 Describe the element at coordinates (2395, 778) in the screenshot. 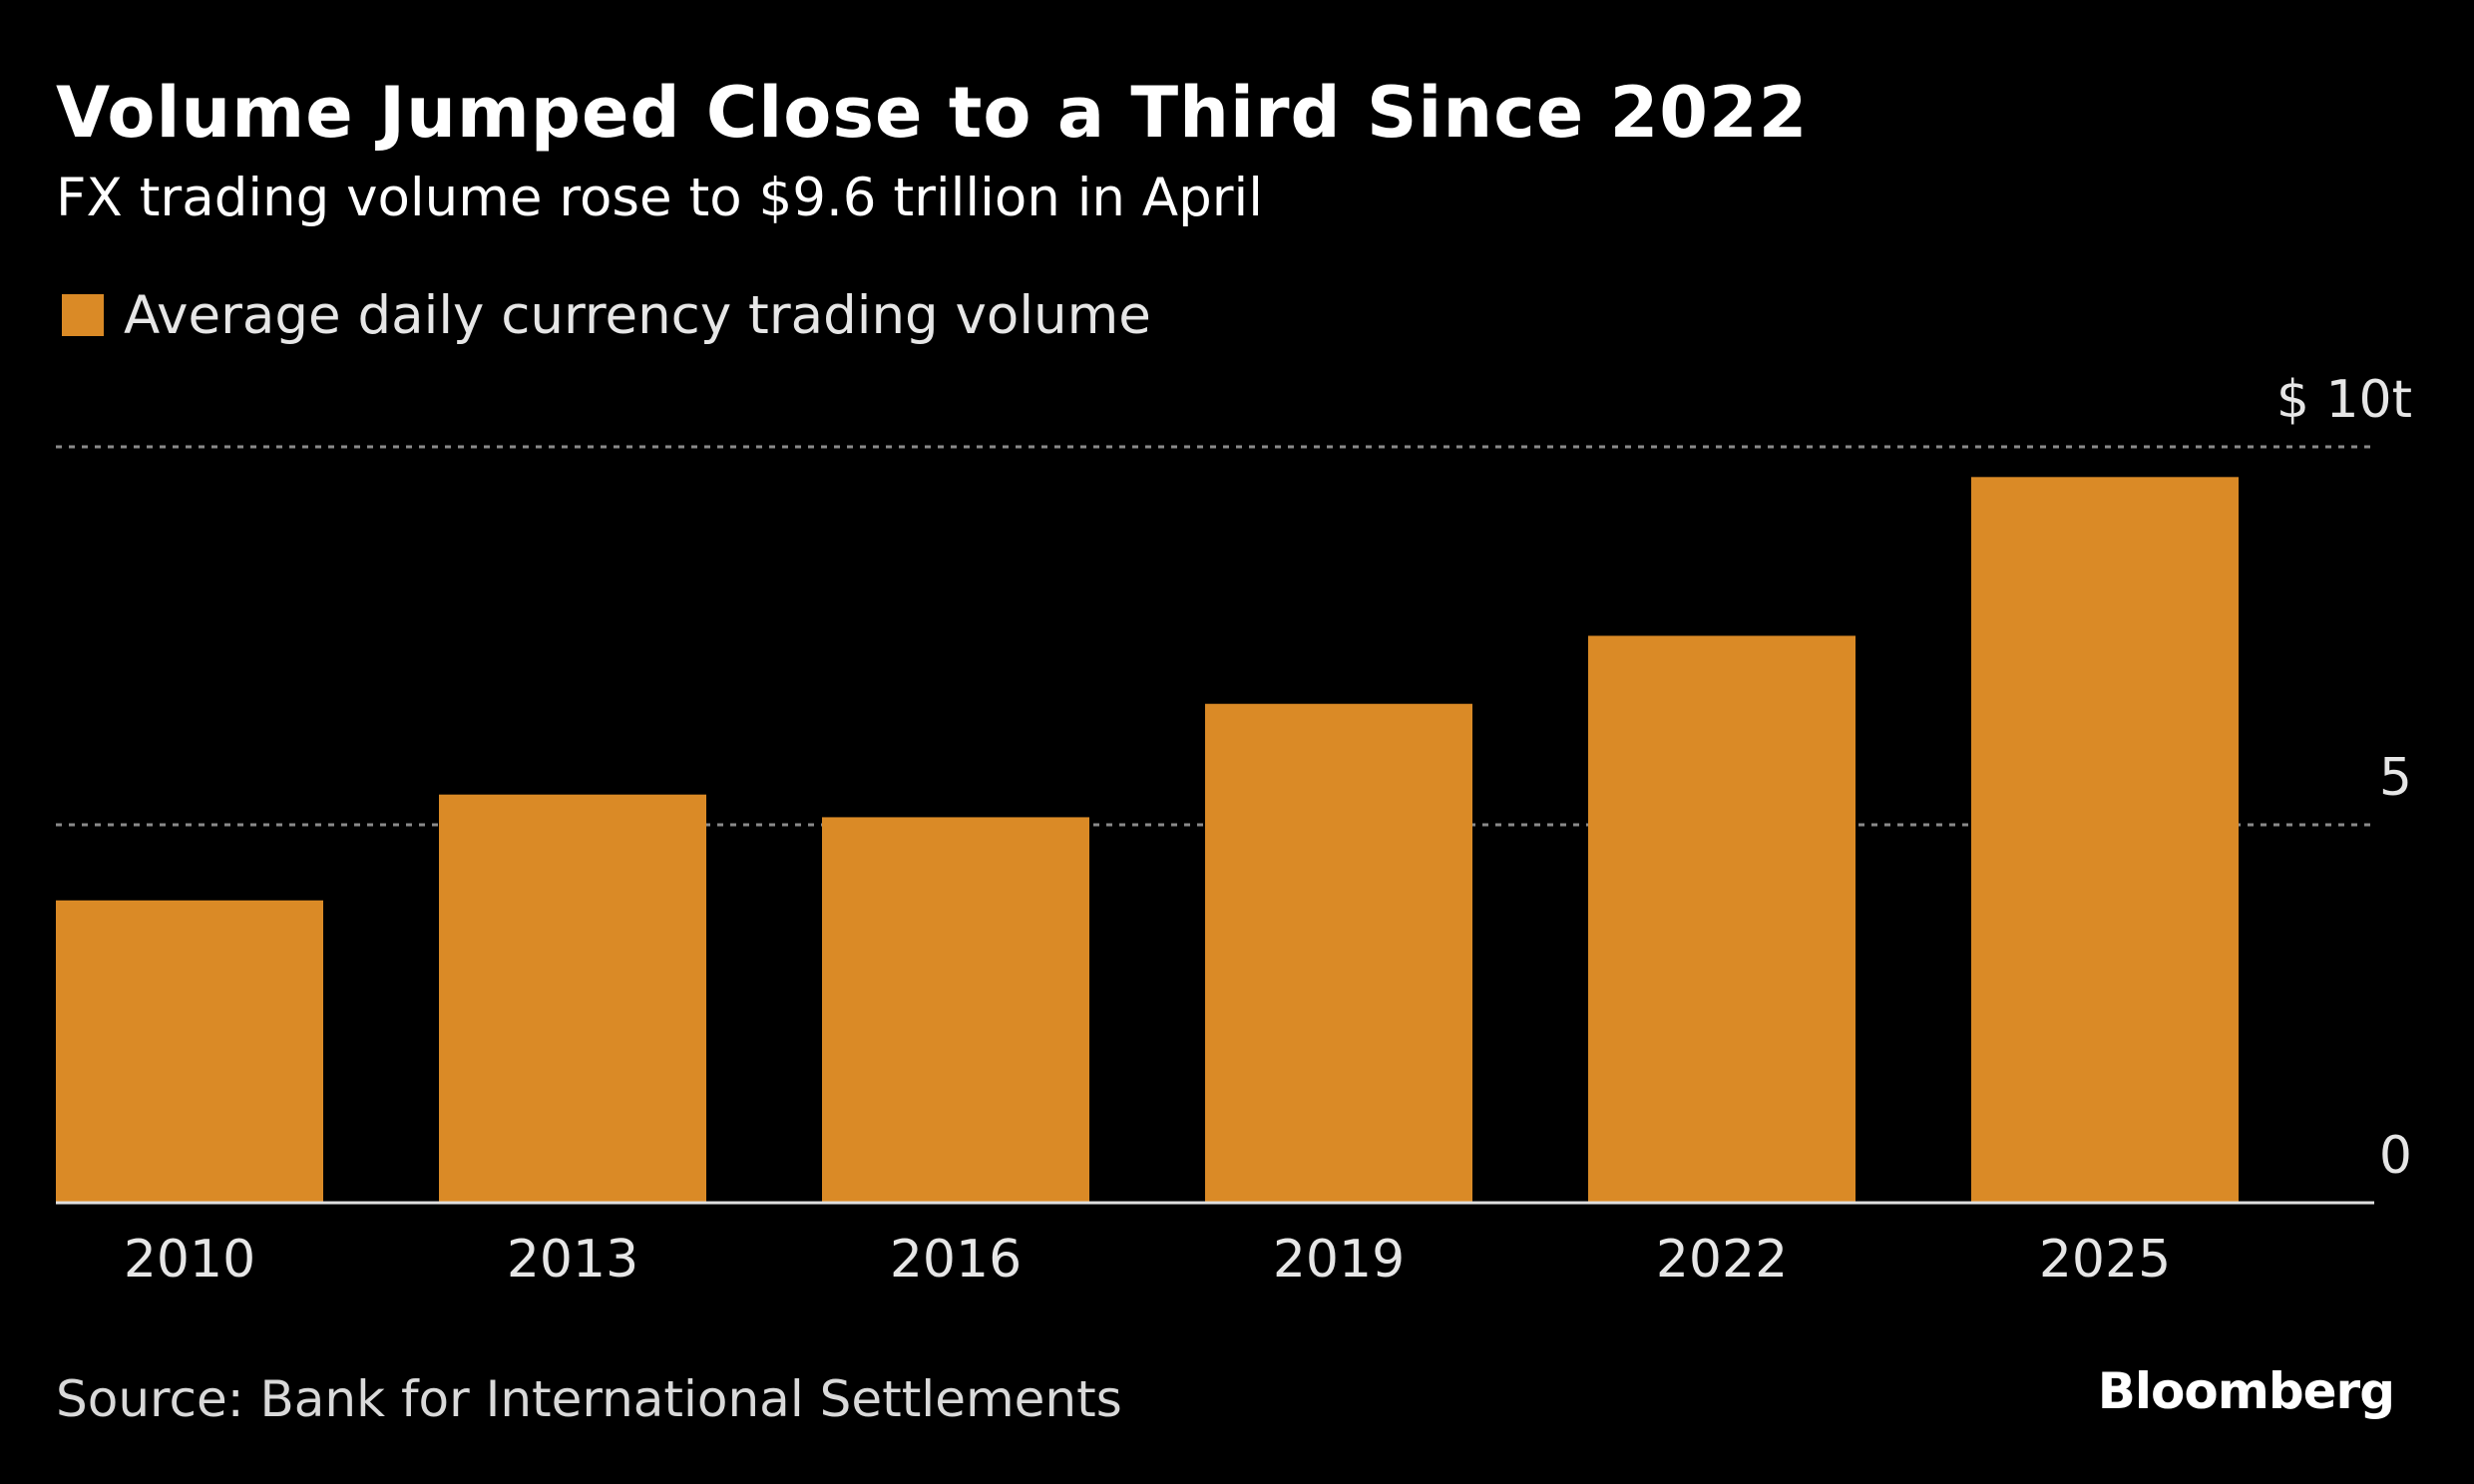

I see `y-tick-label: 5` at that location.